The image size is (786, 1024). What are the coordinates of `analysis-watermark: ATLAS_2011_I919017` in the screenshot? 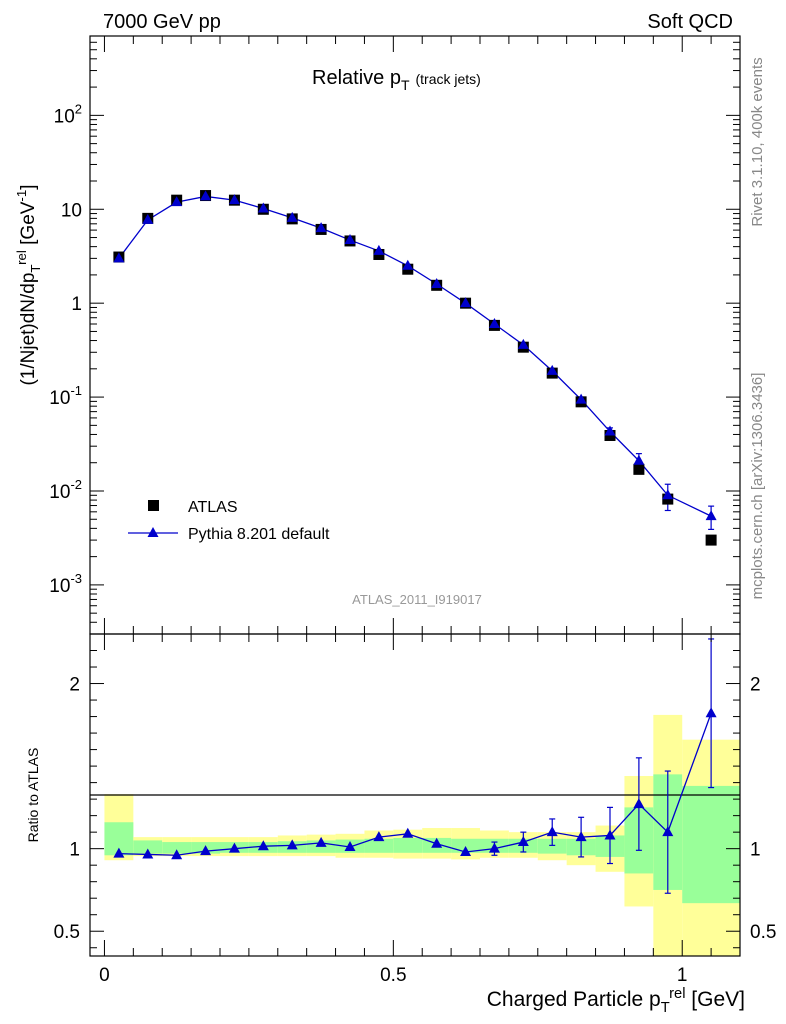 It's located at (417, 599).